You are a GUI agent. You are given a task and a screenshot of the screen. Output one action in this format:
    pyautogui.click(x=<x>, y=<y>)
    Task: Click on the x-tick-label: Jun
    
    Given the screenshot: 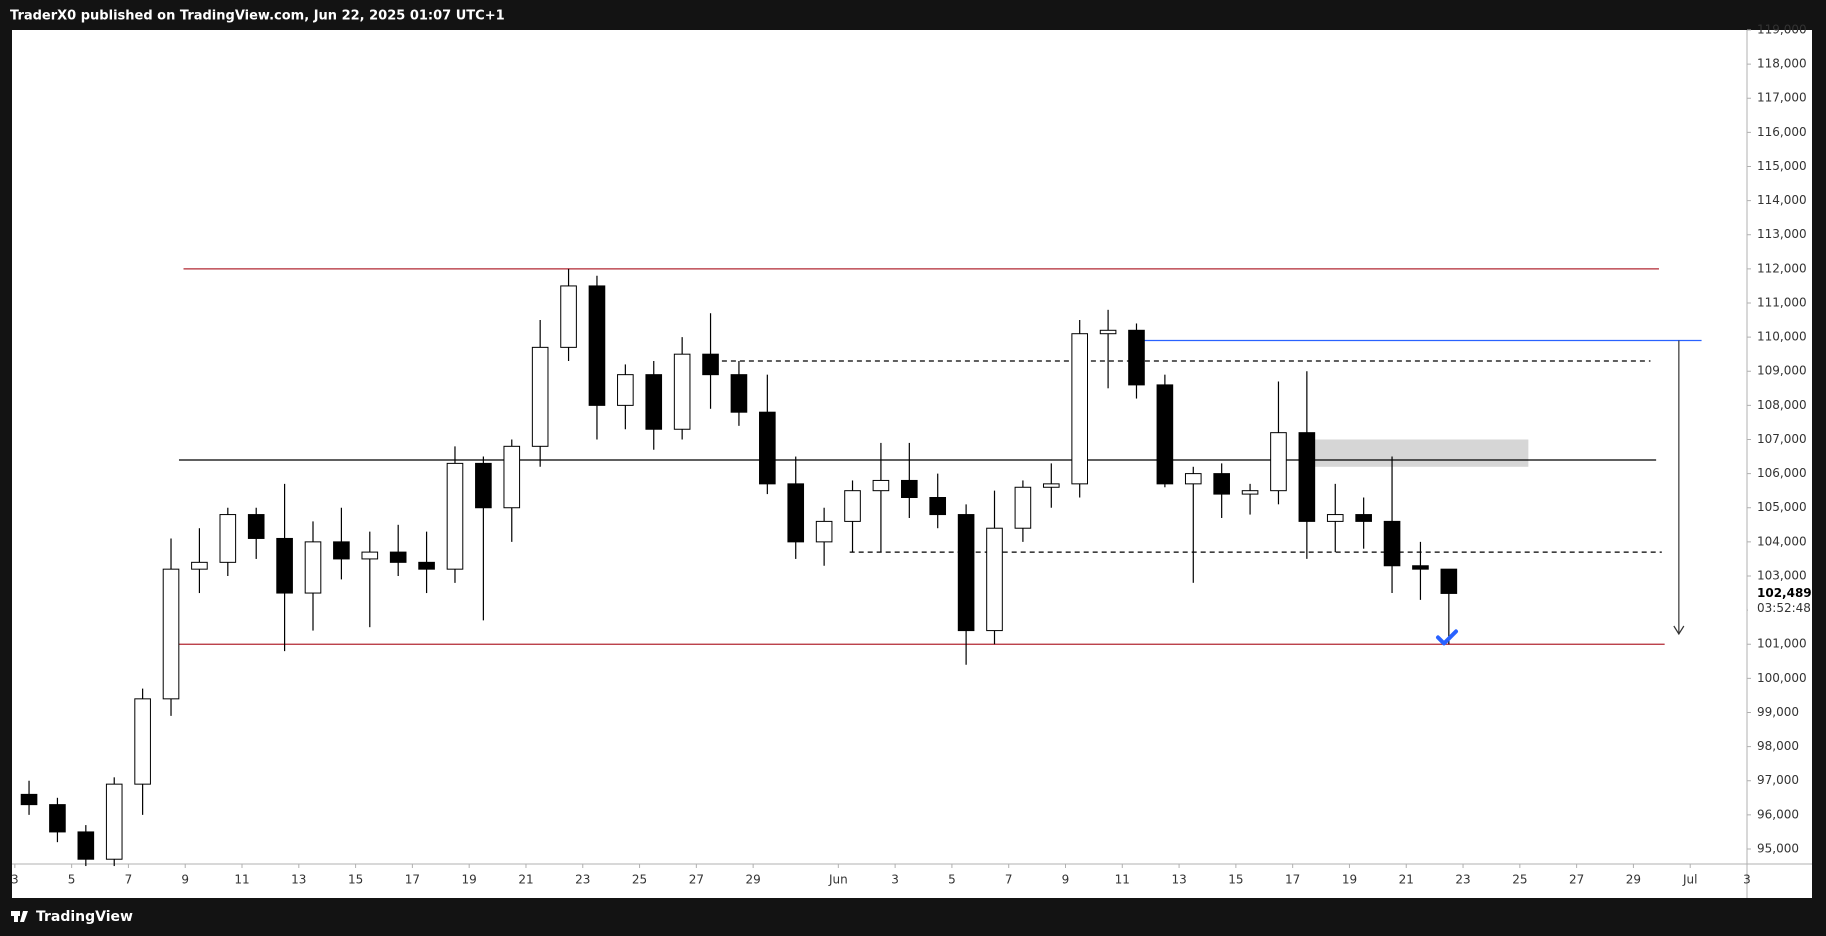 What is the action you would take?
    pyautogui.click(x=838, y=880)
    